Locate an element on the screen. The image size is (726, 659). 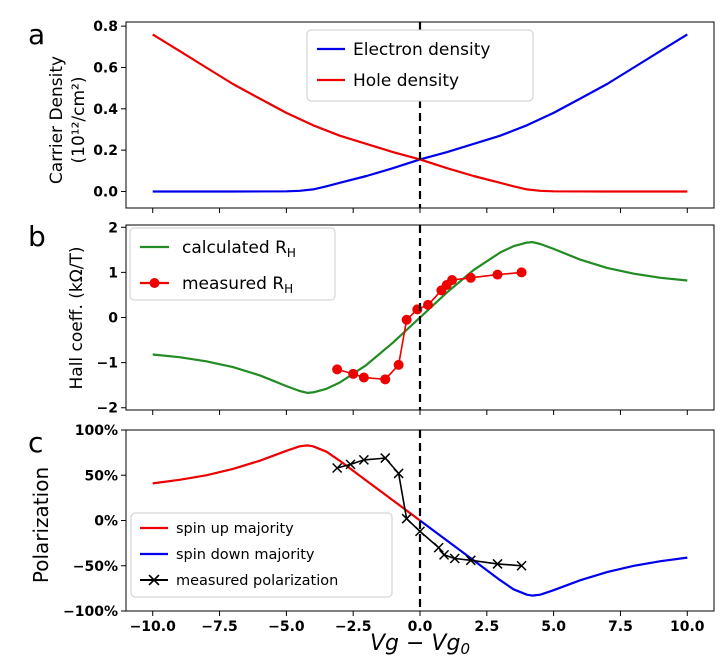
legend-meas-marker is located at coordinates (154, 283).